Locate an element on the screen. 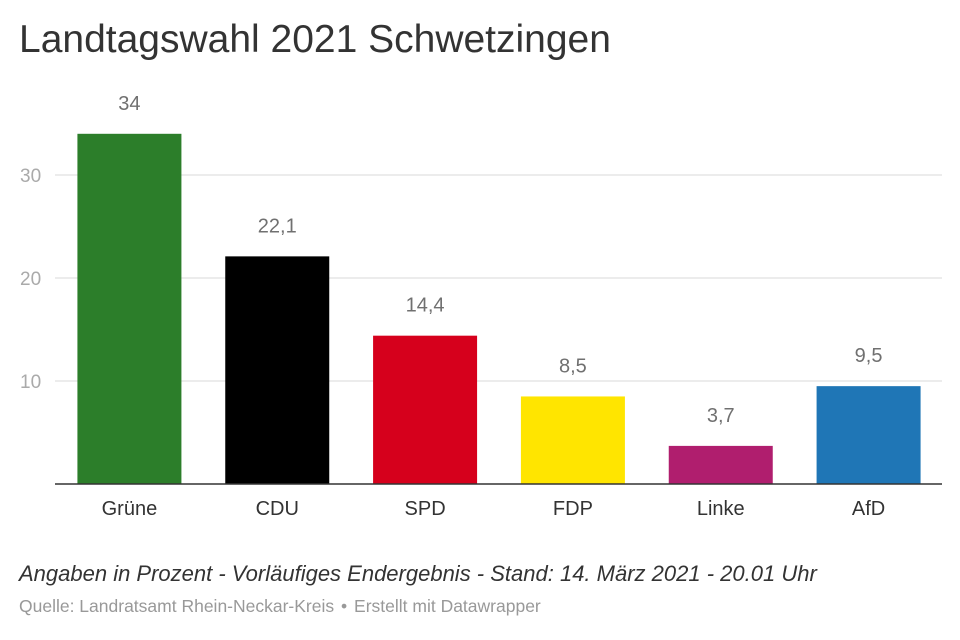 The height and width of the screenshot is (640, 960). data-label: 8,5 is located at coordinates (573, 366).